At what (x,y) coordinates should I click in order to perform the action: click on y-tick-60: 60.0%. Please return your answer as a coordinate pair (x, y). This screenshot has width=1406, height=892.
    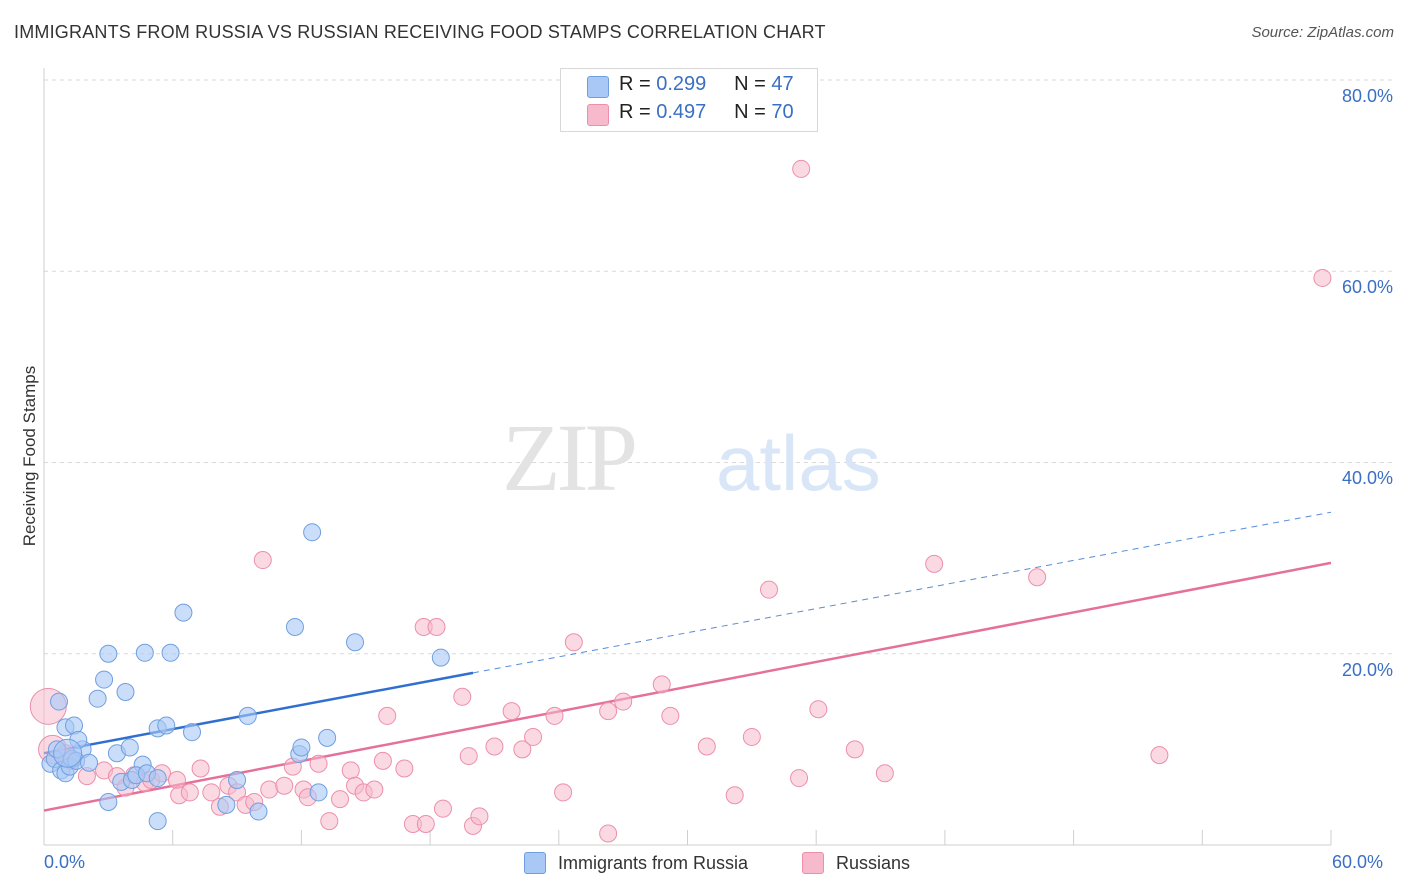
    Looking at the image, I should click on (1367, 287).